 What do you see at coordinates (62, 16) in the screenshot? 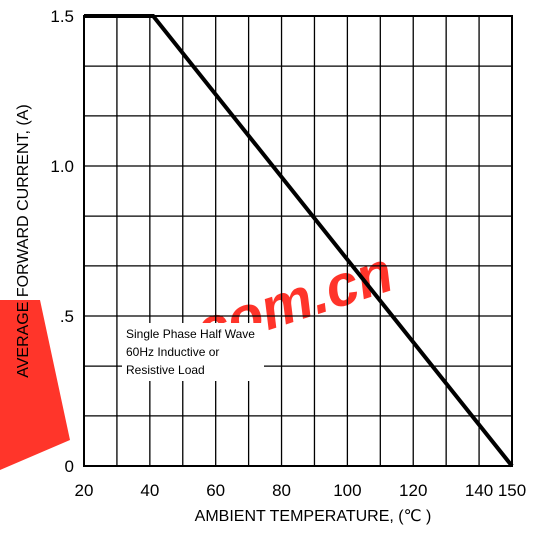
I see `y-tick-label: 1.5` at bounding box center [62, 16].